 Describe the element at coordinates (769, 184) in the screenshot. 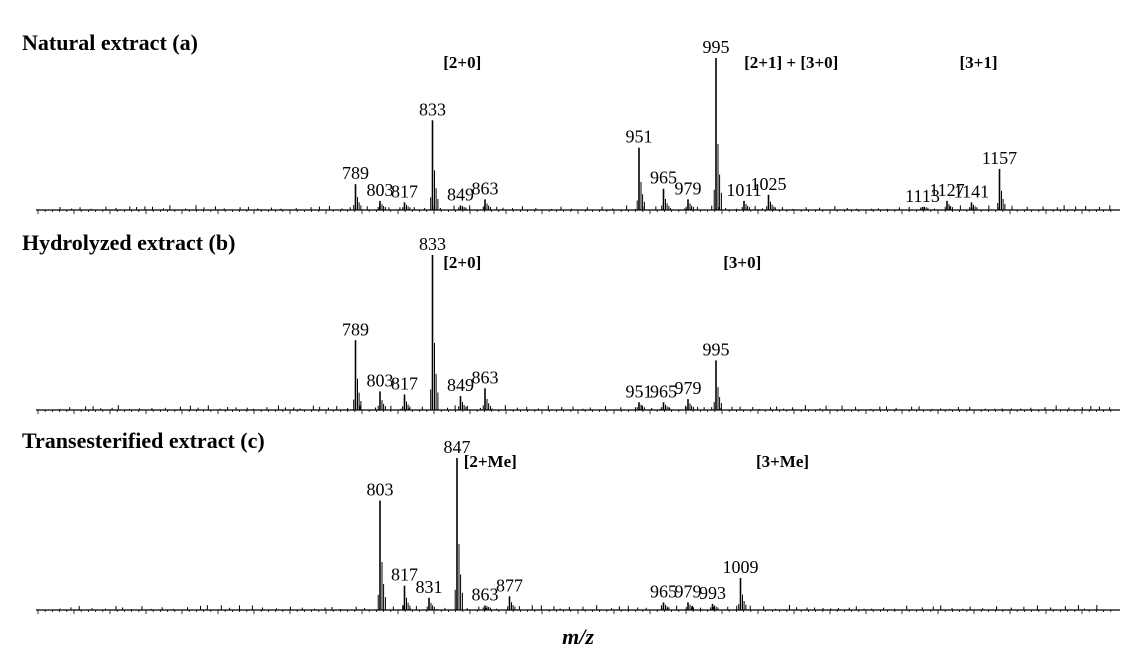

I see `peak-label: 1025` at that location.